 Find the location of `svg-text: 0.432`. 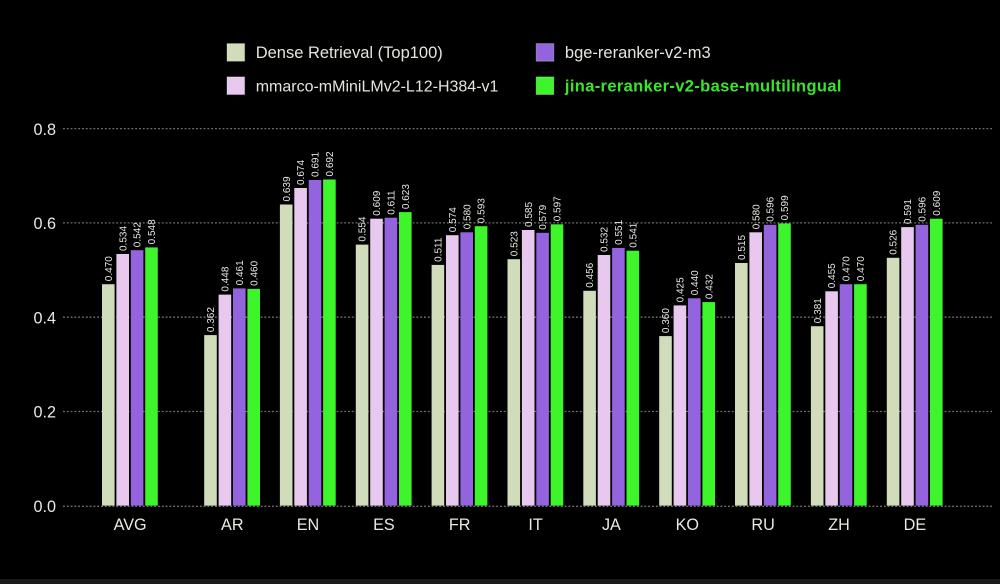

svg-text: 0.432 is located at coordinates (709, 286).